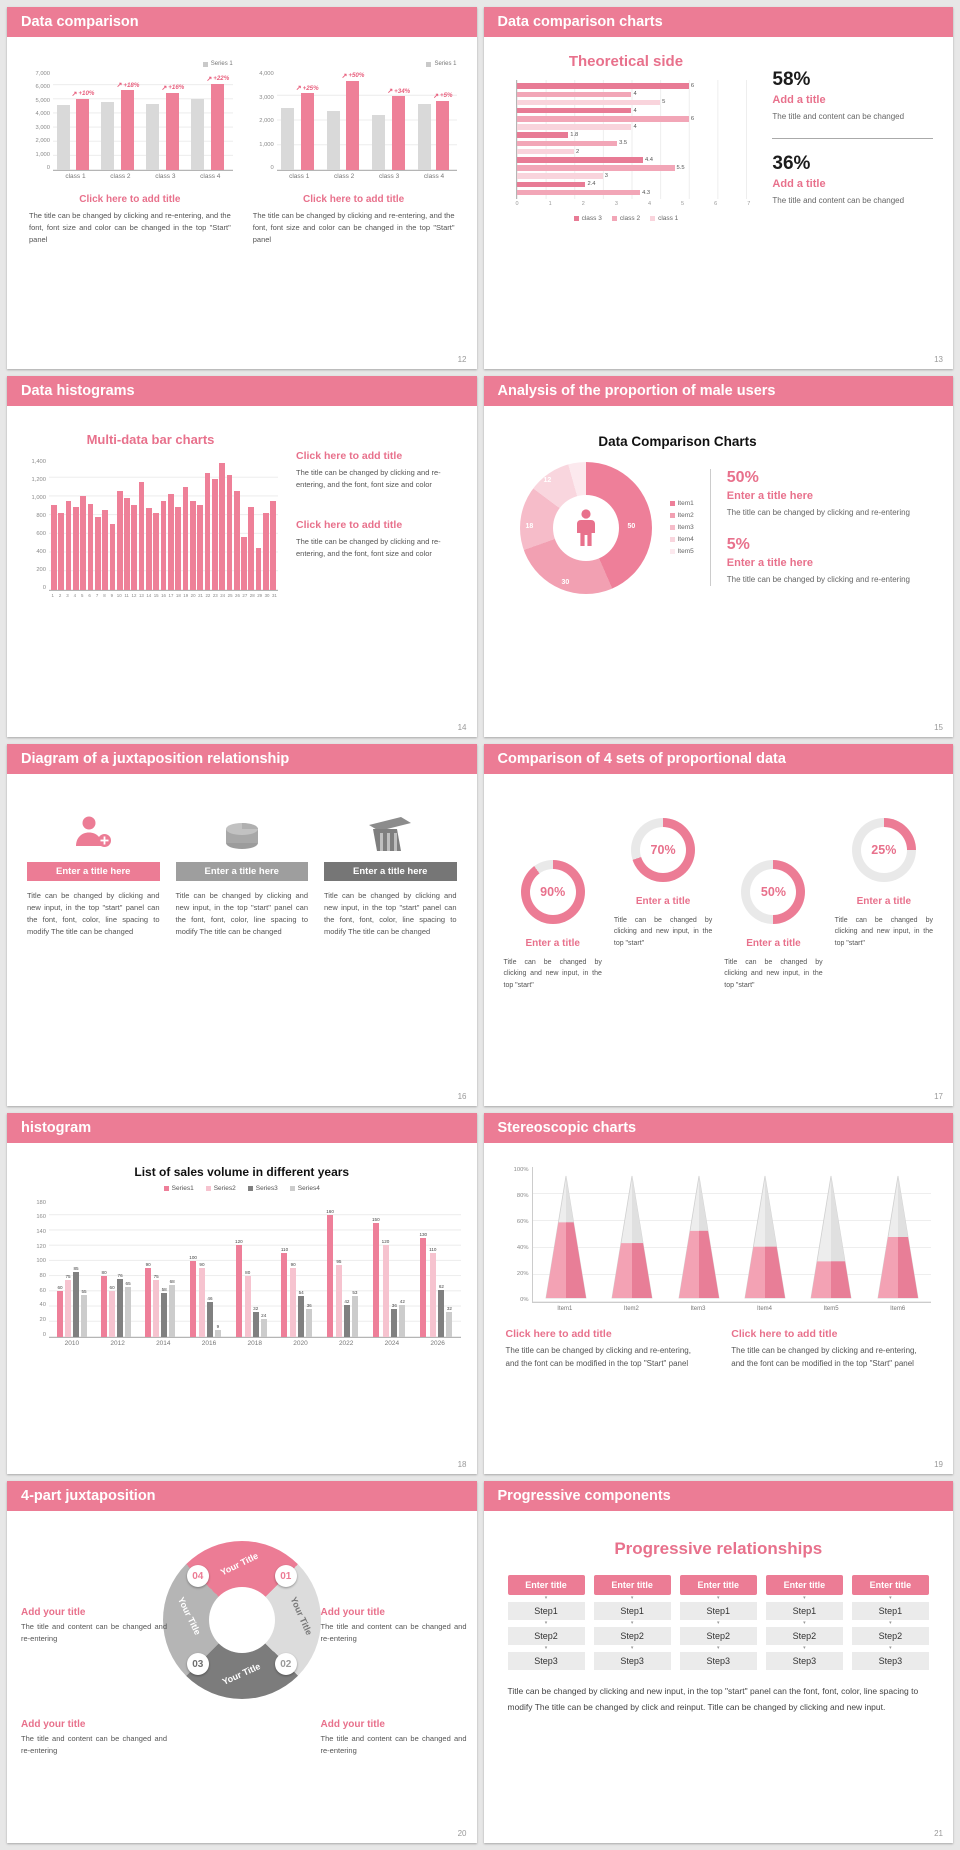 This screenshot has height=1850, width=960. Describe the element at coordinates (284, 1268) in the screenshot. I see `barwrap: 110` at that location.